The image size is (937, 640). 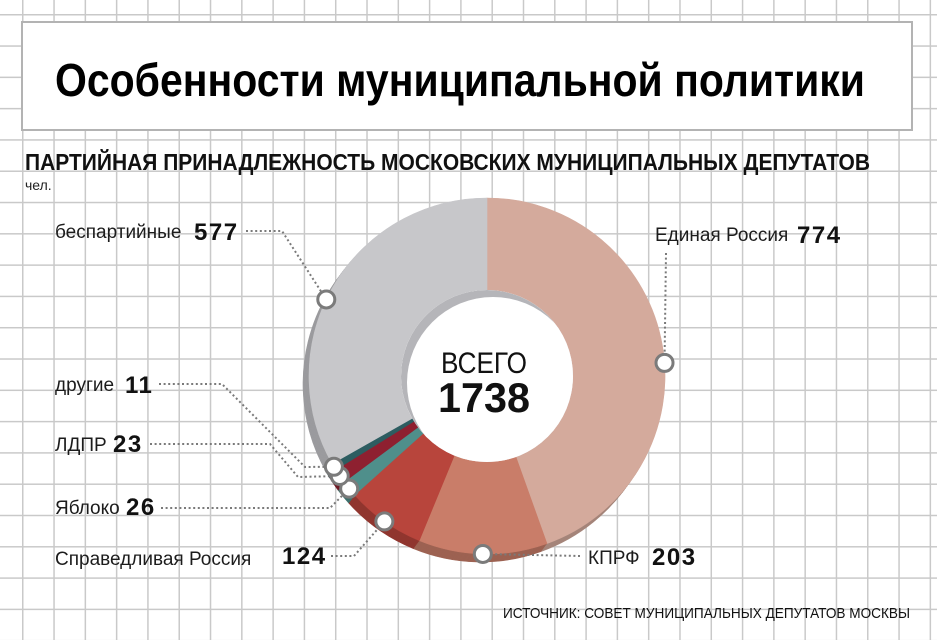 I want to click on label-spravedlivaya-rossiya: Справедливая Россия, so click(x=153, y=559).